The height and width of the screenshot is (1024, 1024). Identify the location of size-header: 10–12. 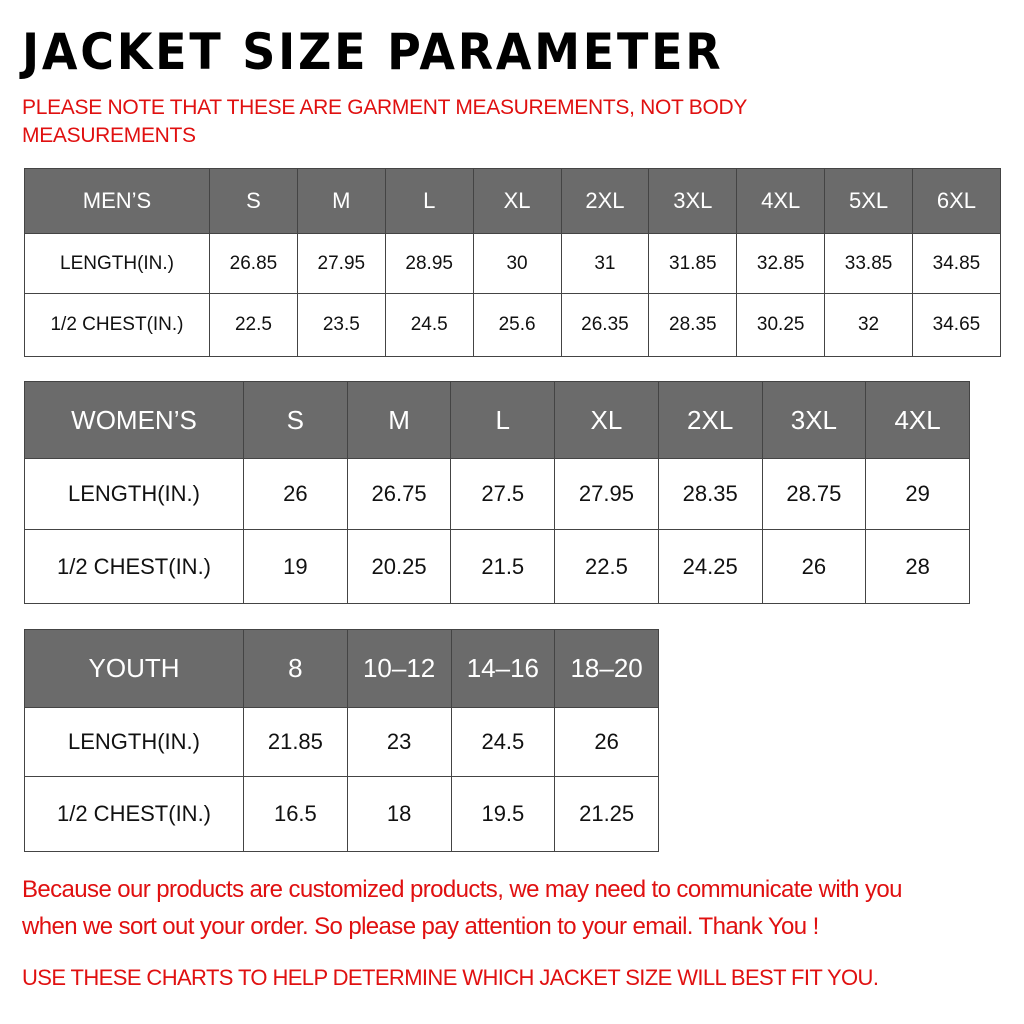
(399, 668).